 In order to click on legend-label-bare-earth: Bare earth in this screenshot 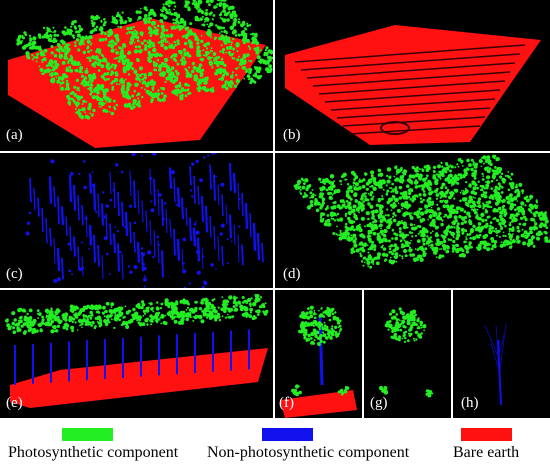, I will do `click(486, 452)`.